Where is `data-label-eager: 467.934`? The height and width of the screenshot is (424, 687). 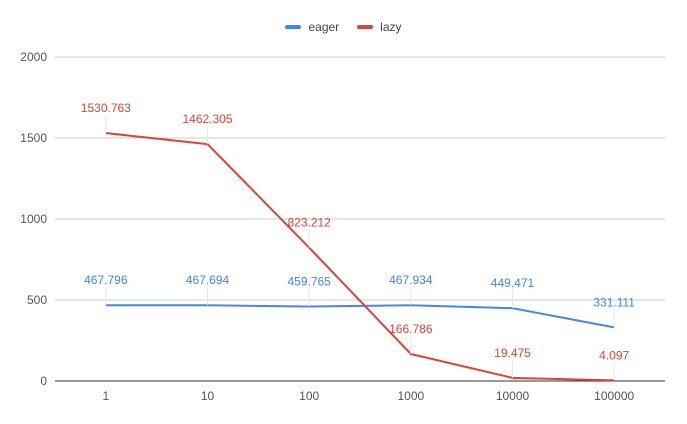
data-label-eager: 467.934 is located at coordinates (411, 280).